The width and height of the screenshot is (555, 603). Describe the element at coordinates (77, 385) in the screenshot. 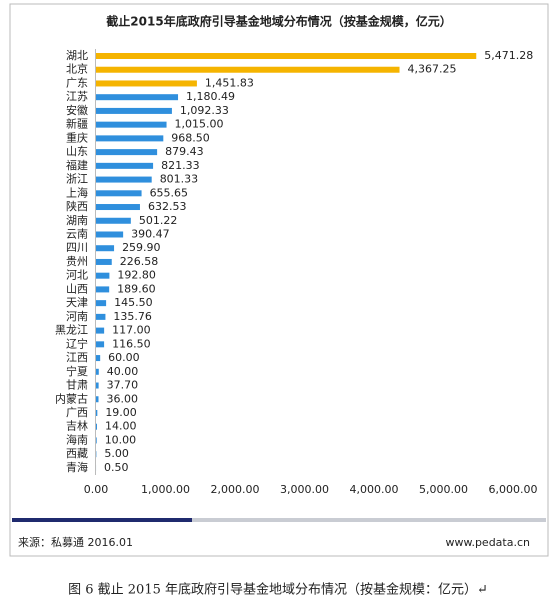

I see `y-tick-label: 甘肃` at that location.